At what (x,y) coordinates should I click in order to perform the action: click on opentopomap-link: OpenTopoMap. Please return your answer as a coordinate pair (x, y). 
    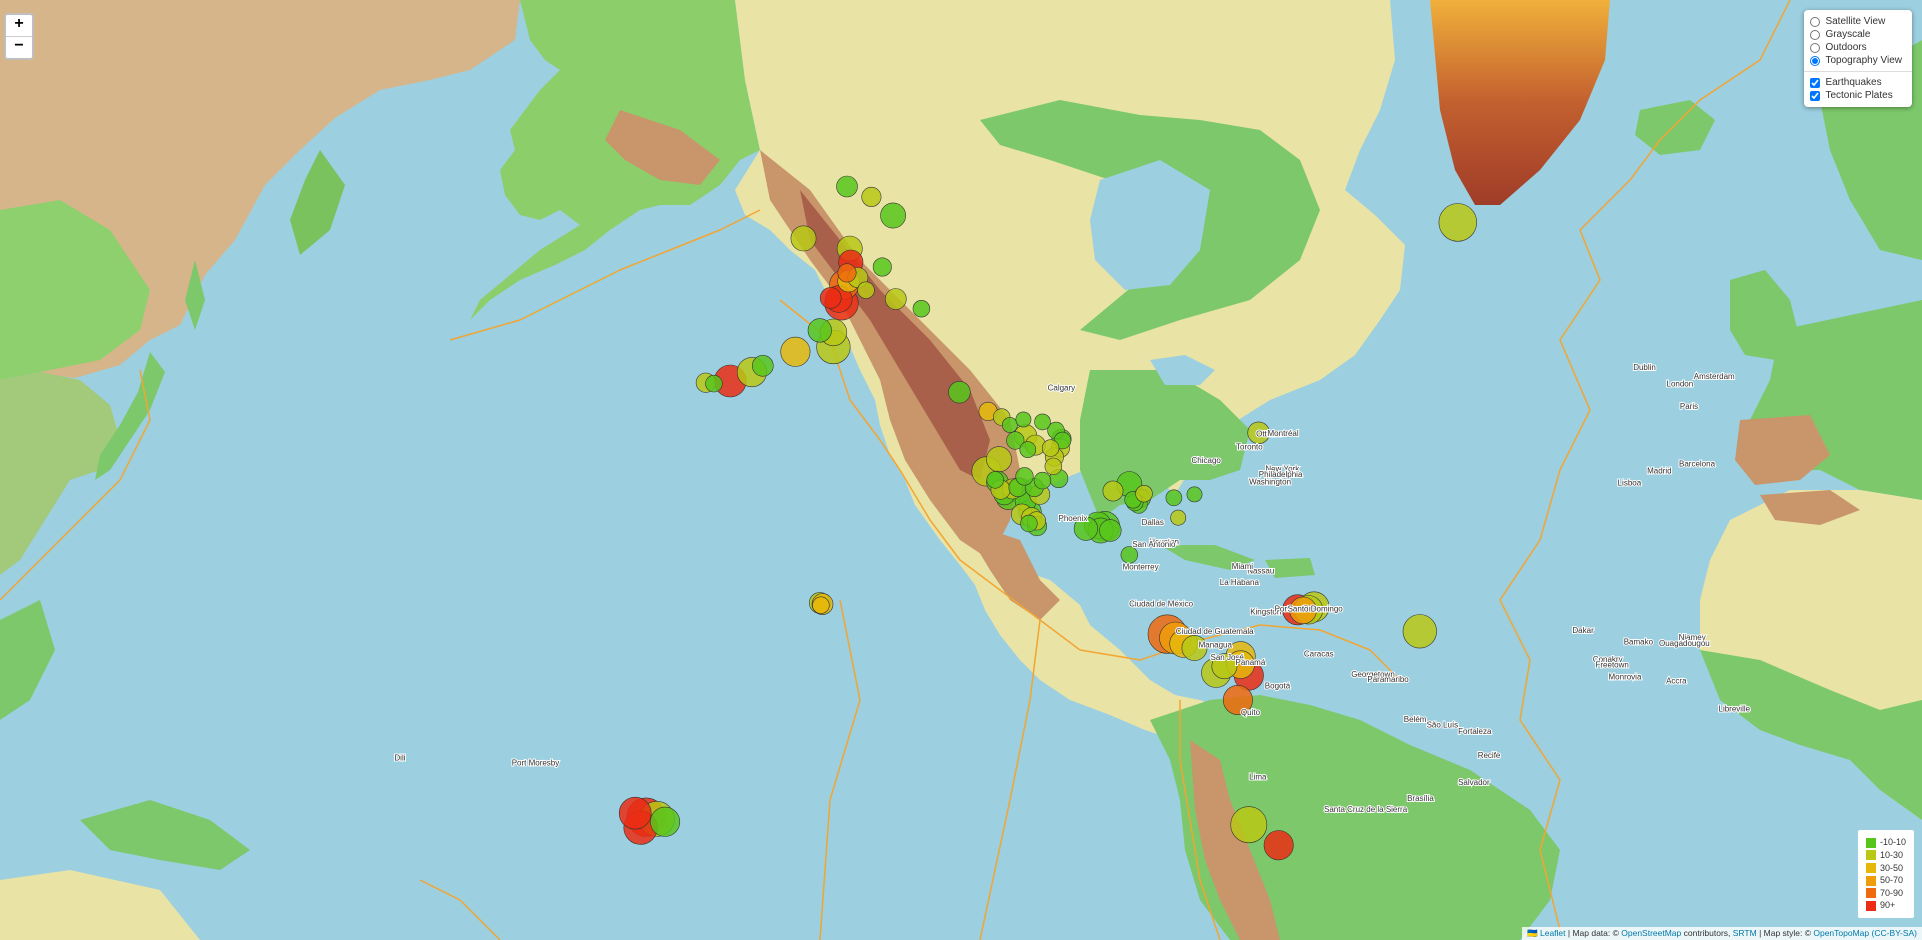
    Looking at the image, I should click on (1841, 933).